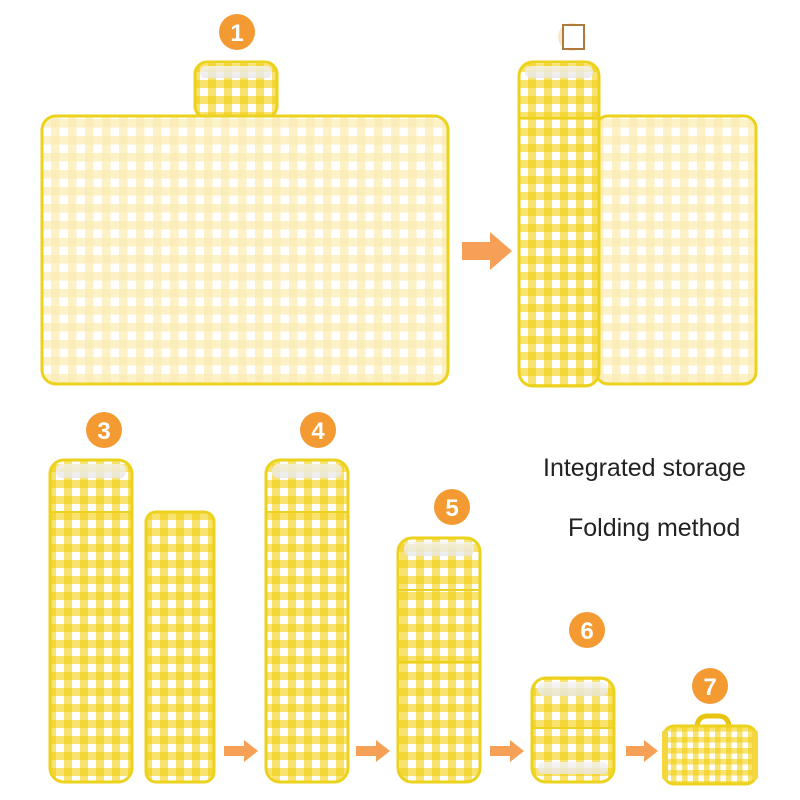 This screenshot has height=800, width=800. I want to click on step-badge-7: 7, so click(710, 686).